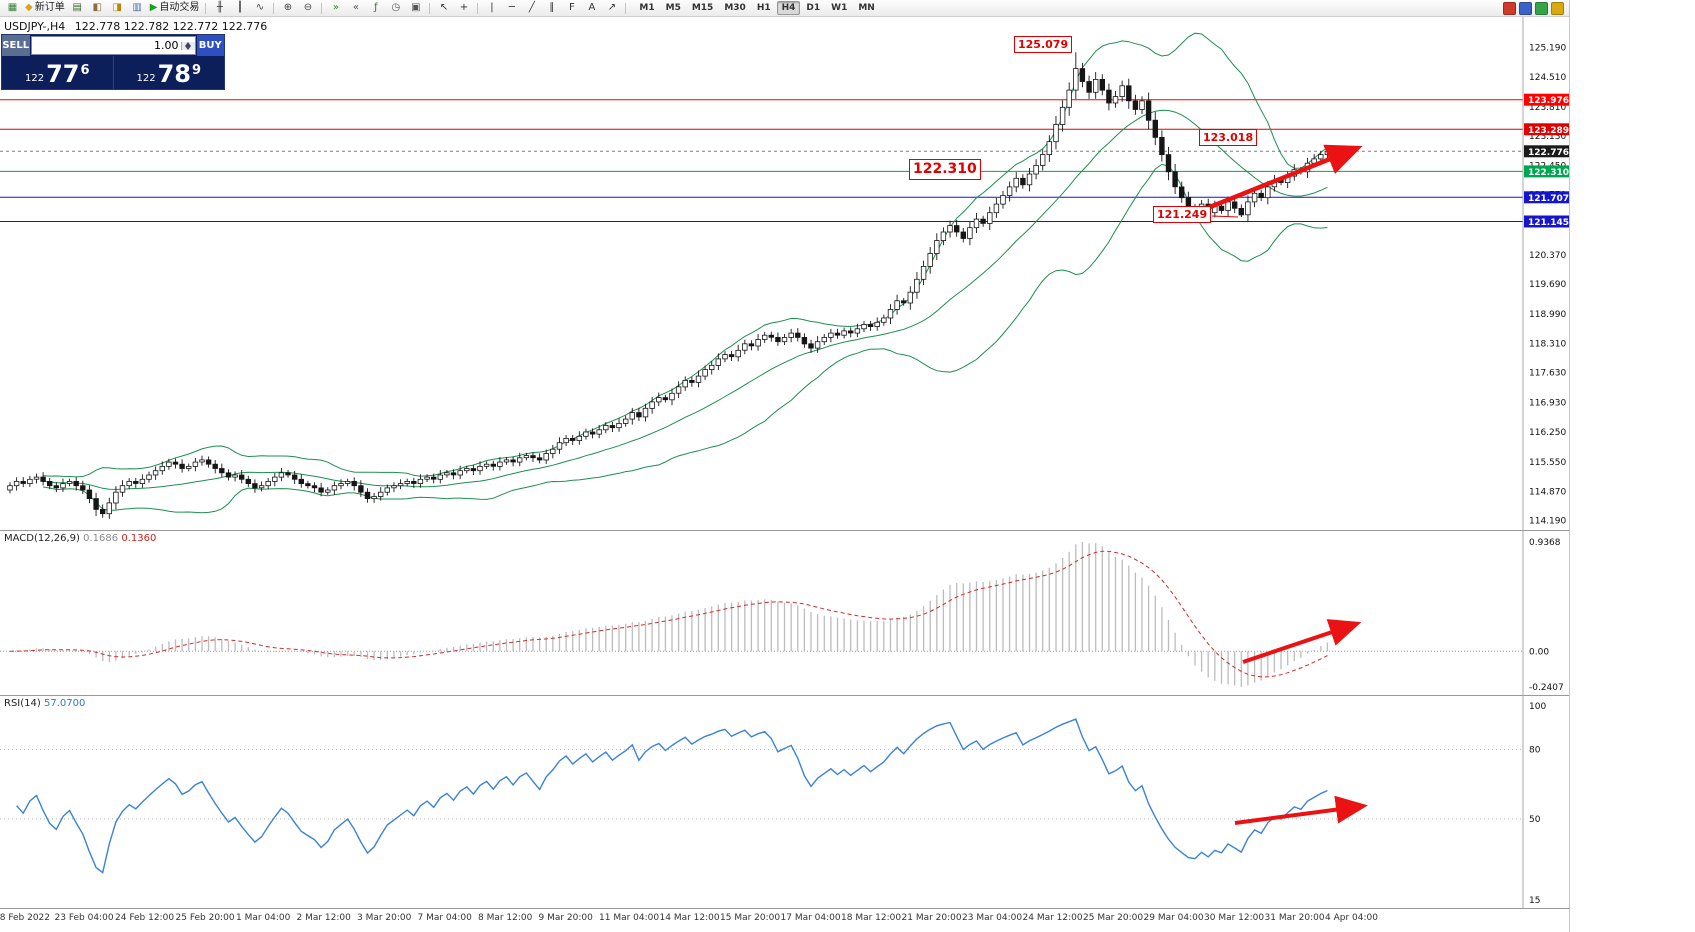  Describe the element at coordinates (511, 8) in the screenshot. I see `horizontal-line-tool-button: ─` at that location.